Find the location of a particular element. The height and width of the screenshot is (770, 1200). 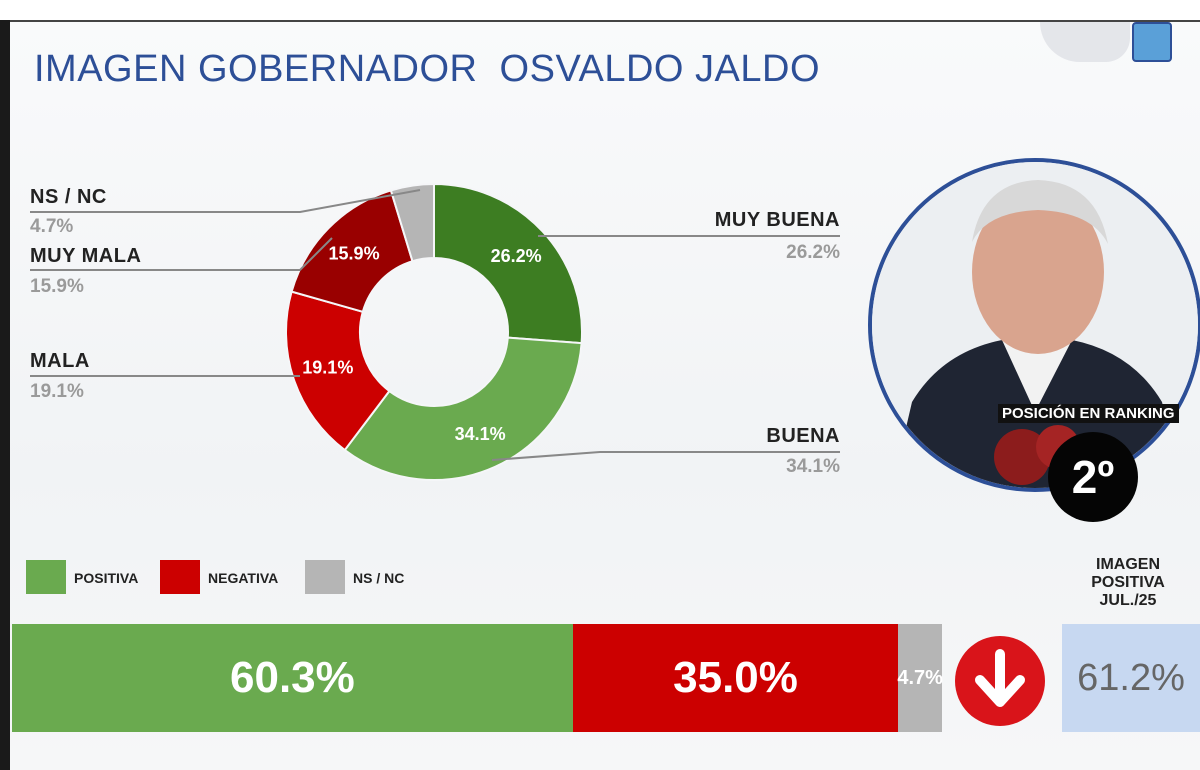

ranking-label: POSICIÓN EN RANKING is located at coordinates (1088, 413).